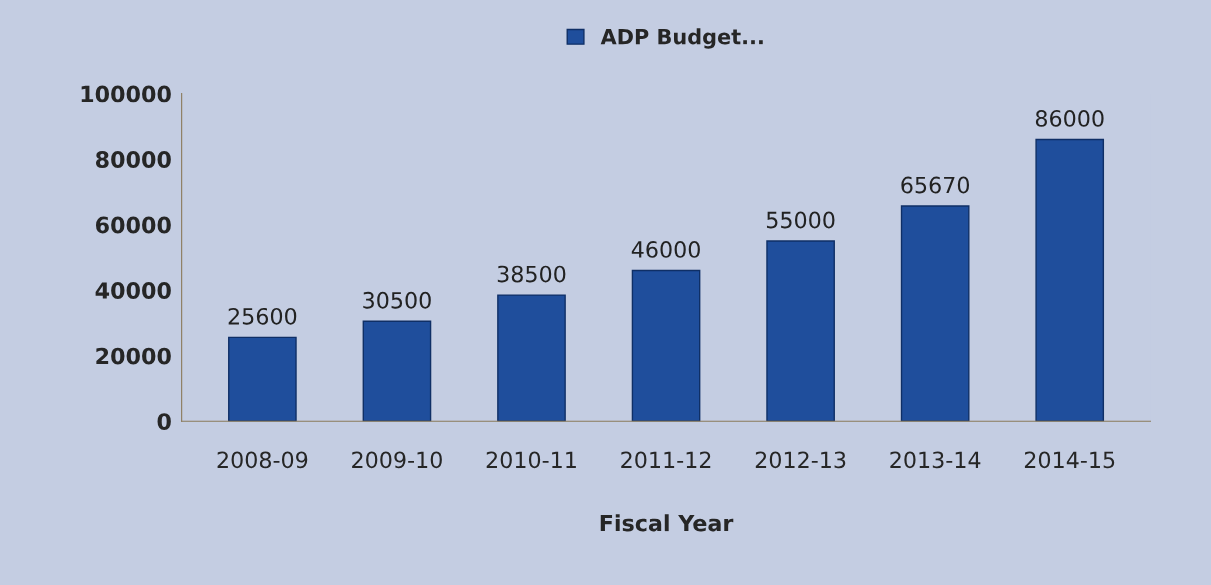 The width and height of the screenshot is (1211, 585). Describe the element at coordinates (531, 274) in the screenshot. I see `data-label: 38500` at that location.